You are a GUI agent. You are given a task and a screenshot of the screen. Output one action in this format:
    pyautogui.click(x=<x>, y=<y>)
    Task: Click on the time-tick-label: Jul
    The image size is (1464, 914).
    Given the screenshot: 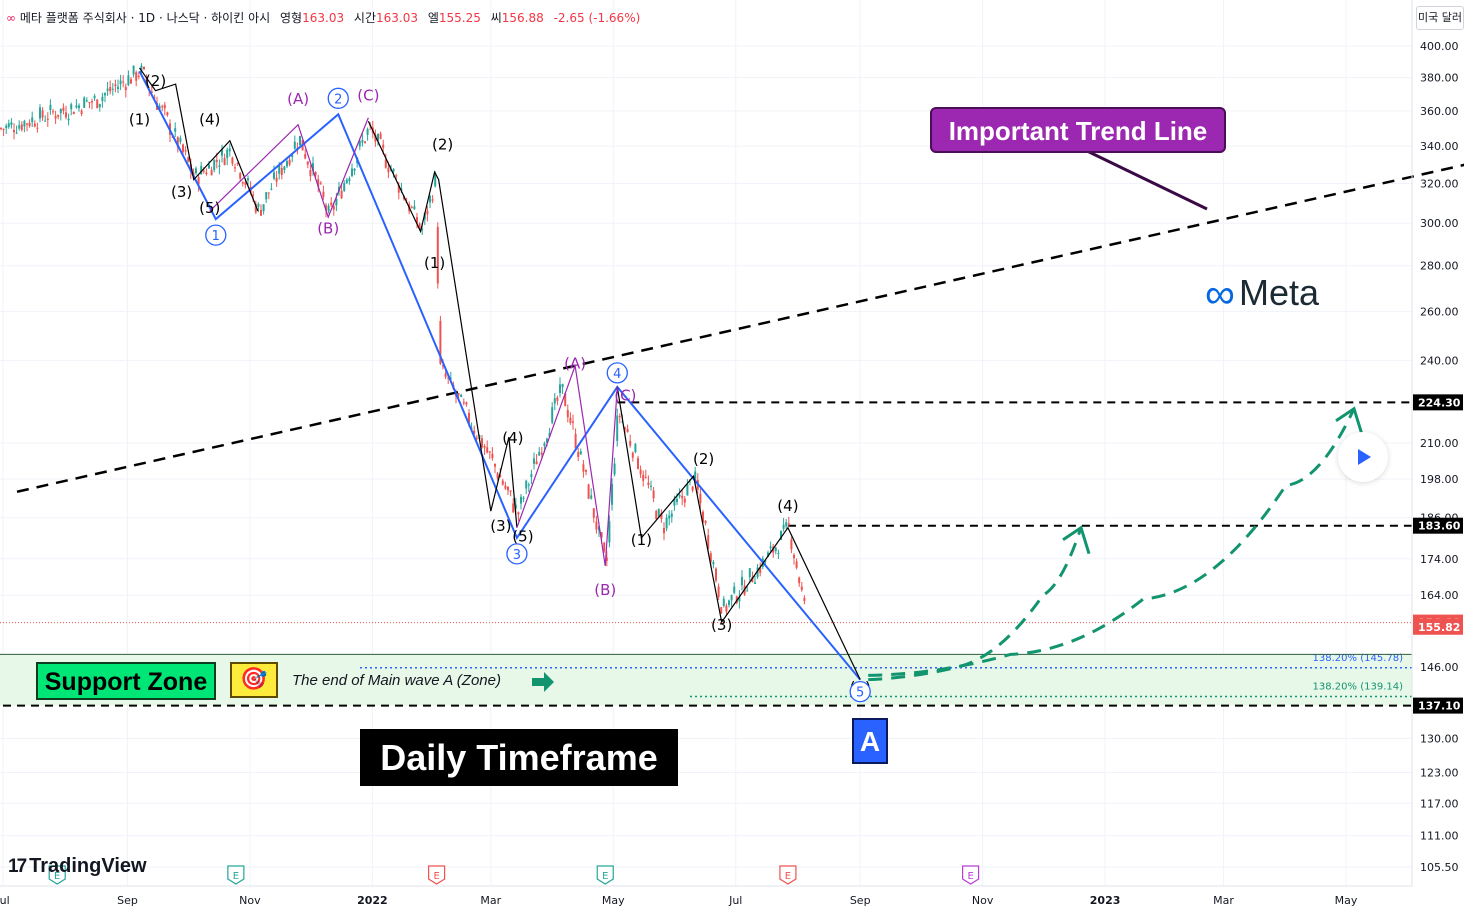 What is the action you would take?
    pyautogui.click(x=735, y=900)
    